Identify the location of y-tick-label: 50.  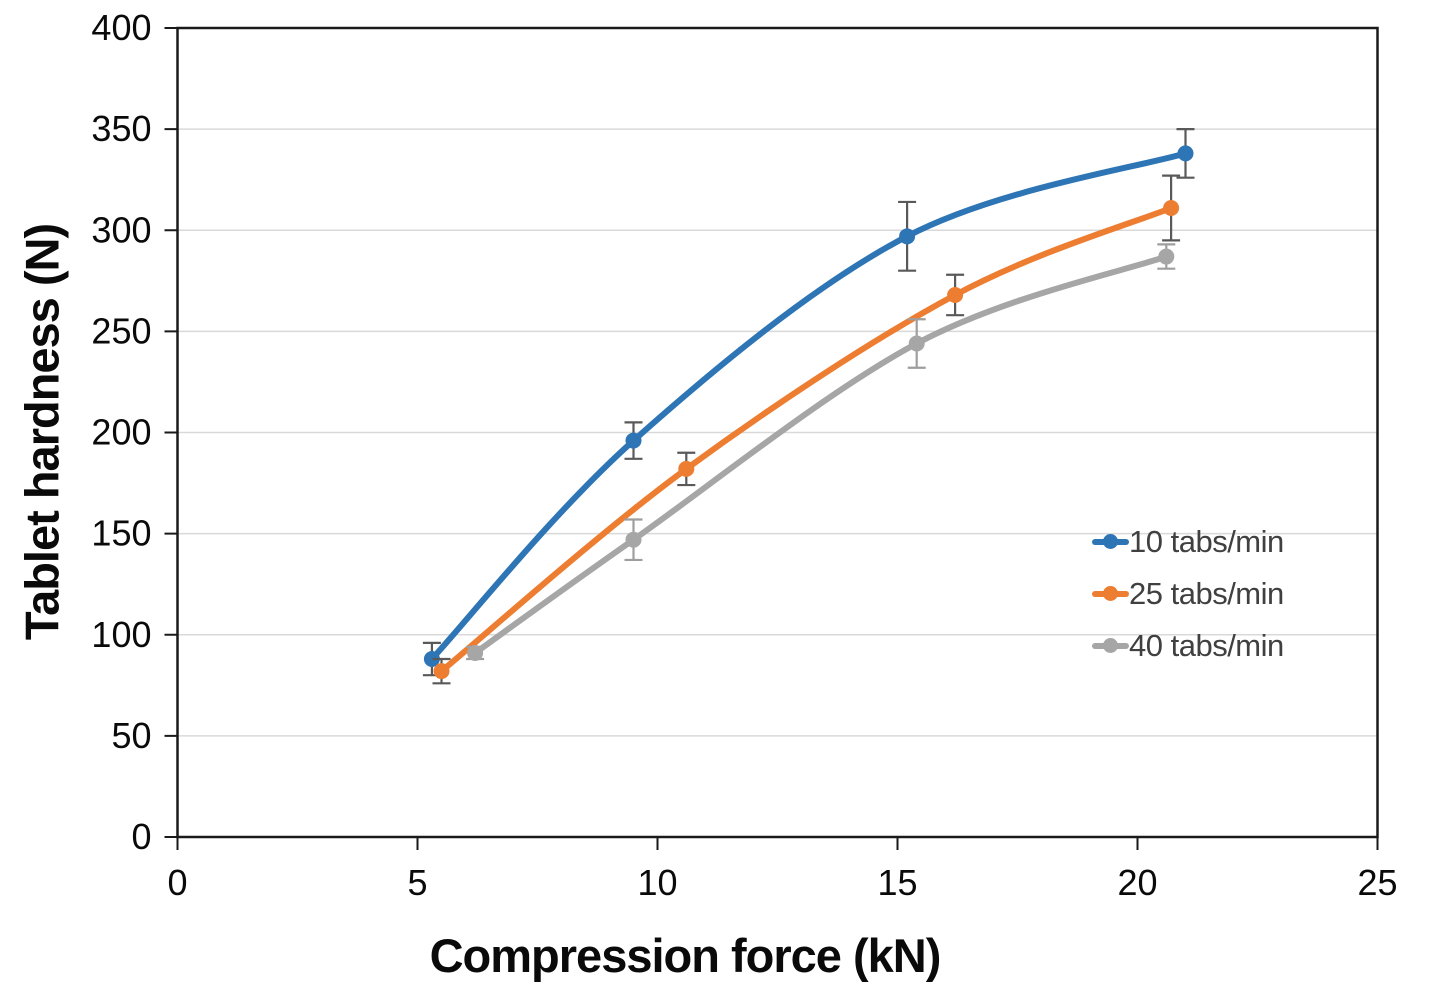
(131, 735).